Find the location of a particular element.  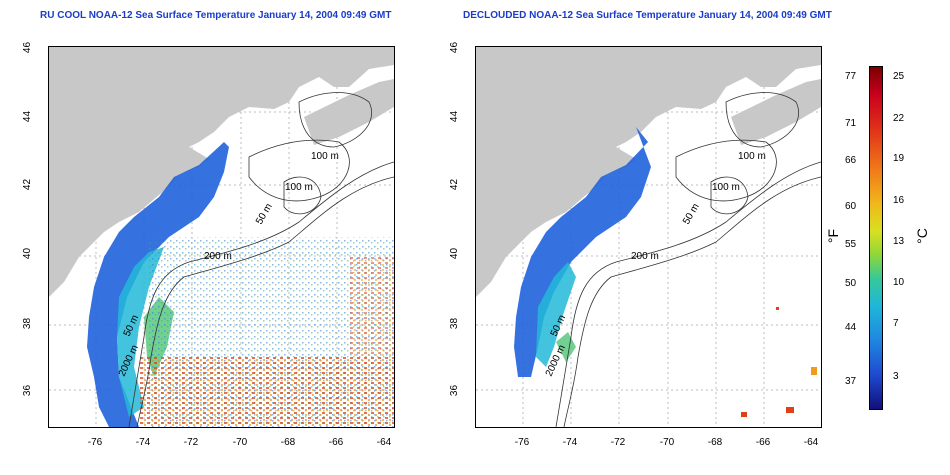

c-tick: 13 is located at coordinates (899, 241).